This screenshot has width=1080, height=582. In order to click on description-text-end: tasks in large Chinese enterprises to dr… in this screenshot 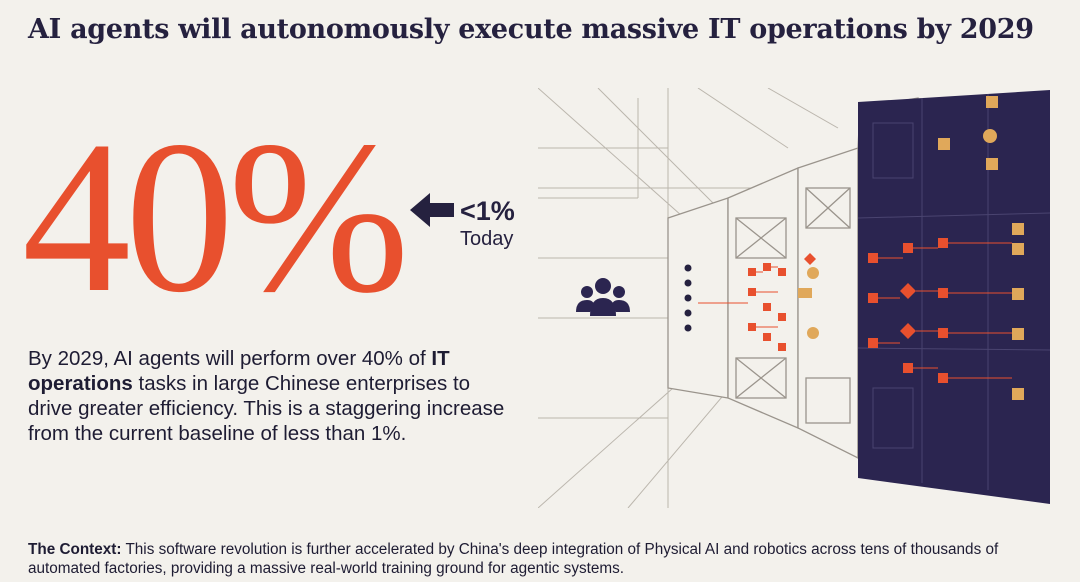, I will do `click(266, 408)`.